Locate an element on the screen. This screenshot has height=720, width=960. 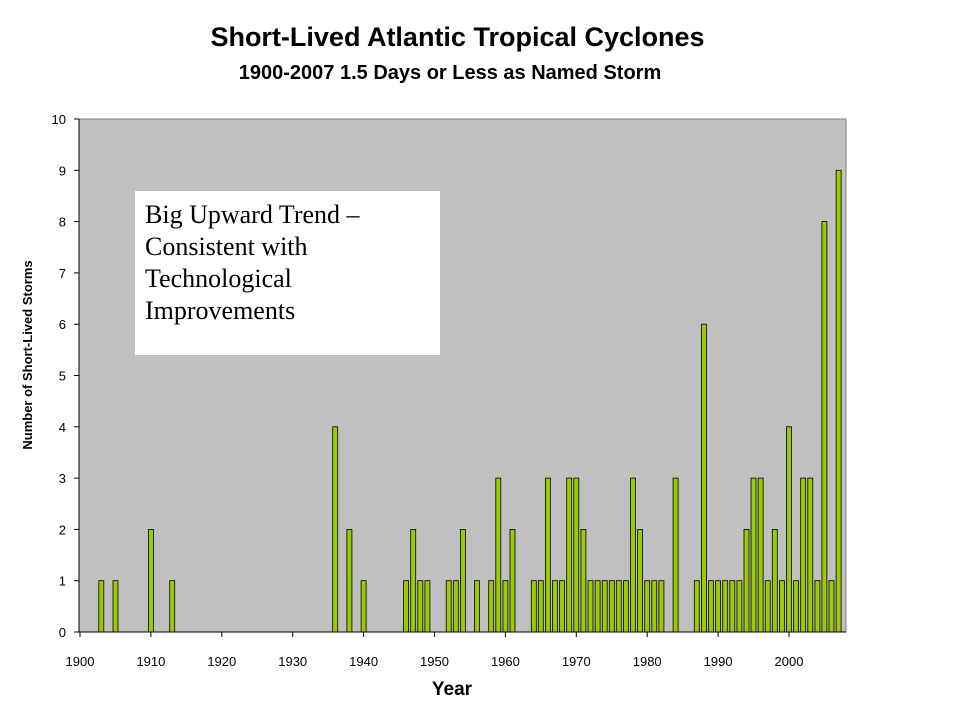
x-tick-label: 1910 is located at coordinates (150, 661).